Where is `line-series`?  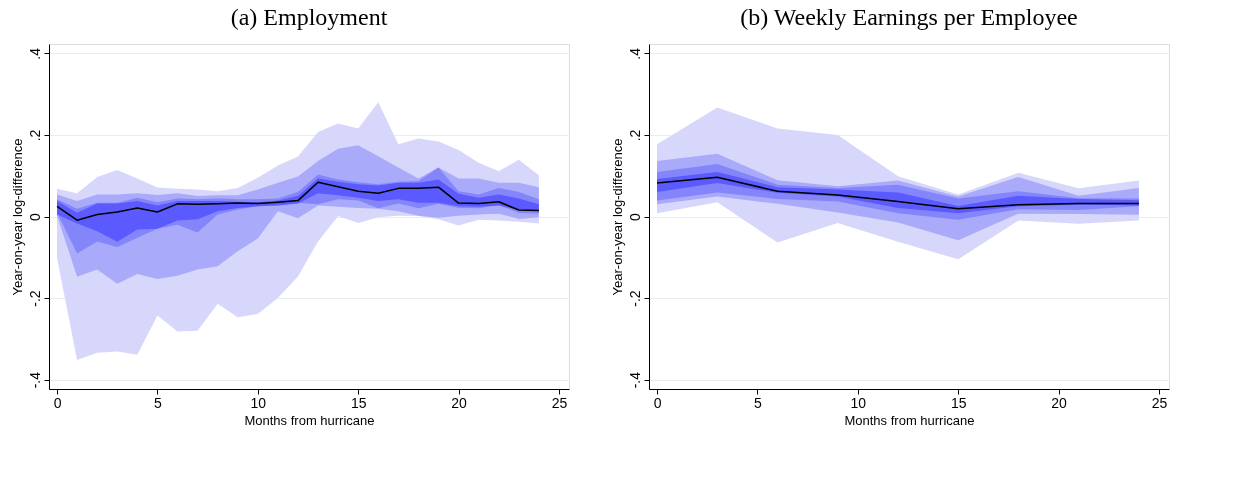 line-series is located at coordinates (298, 201).